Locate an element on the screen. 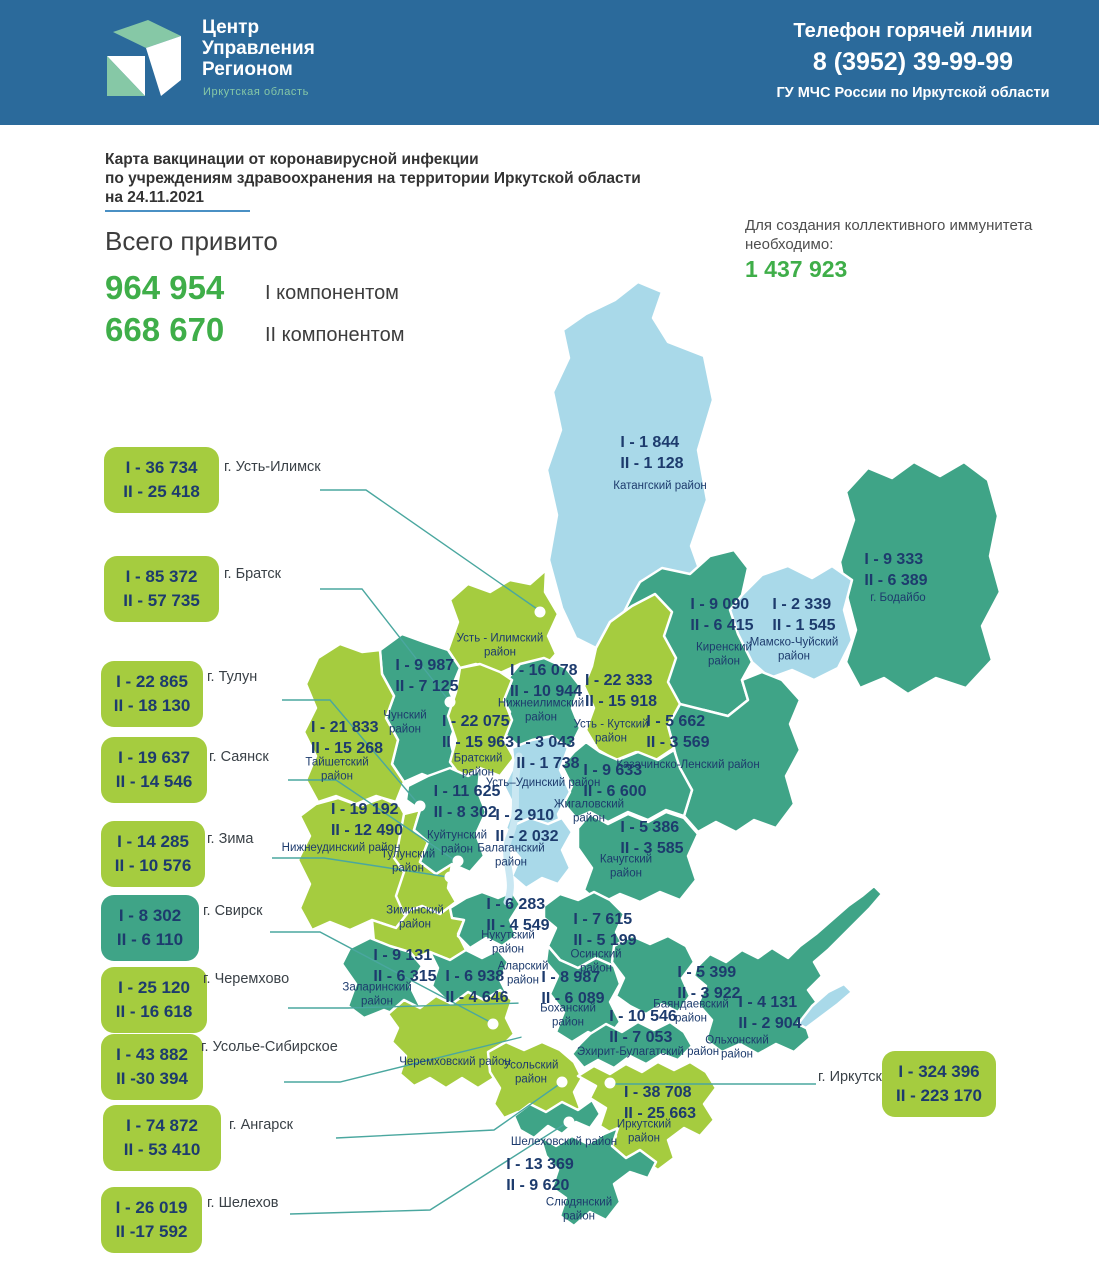  region-dose1-ust-kutsky: I - 22 333 is located at coordinates (618, 681).